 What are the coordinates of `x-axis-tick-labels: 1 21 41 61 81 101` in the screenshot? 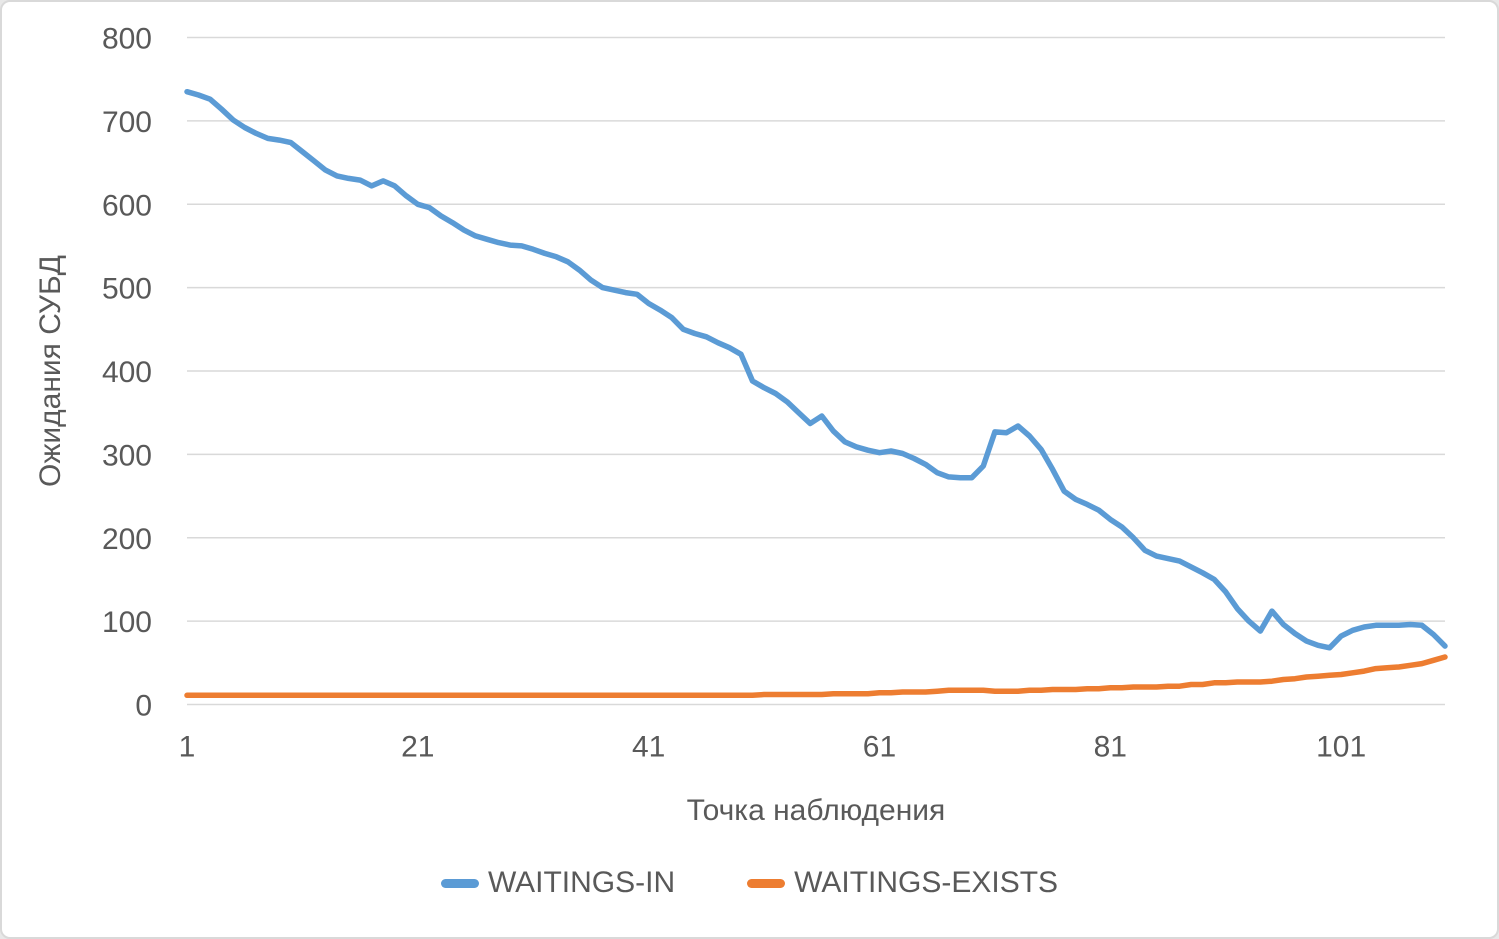 It's located at (773, 747).